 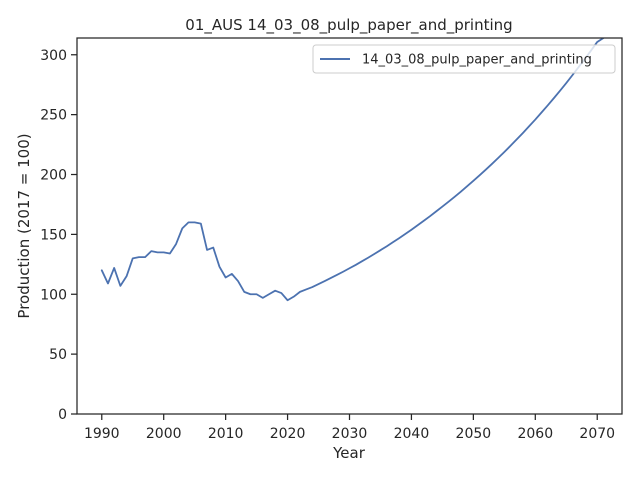 I want to click on x-axis-title: Year, so click(x=349, y=453).